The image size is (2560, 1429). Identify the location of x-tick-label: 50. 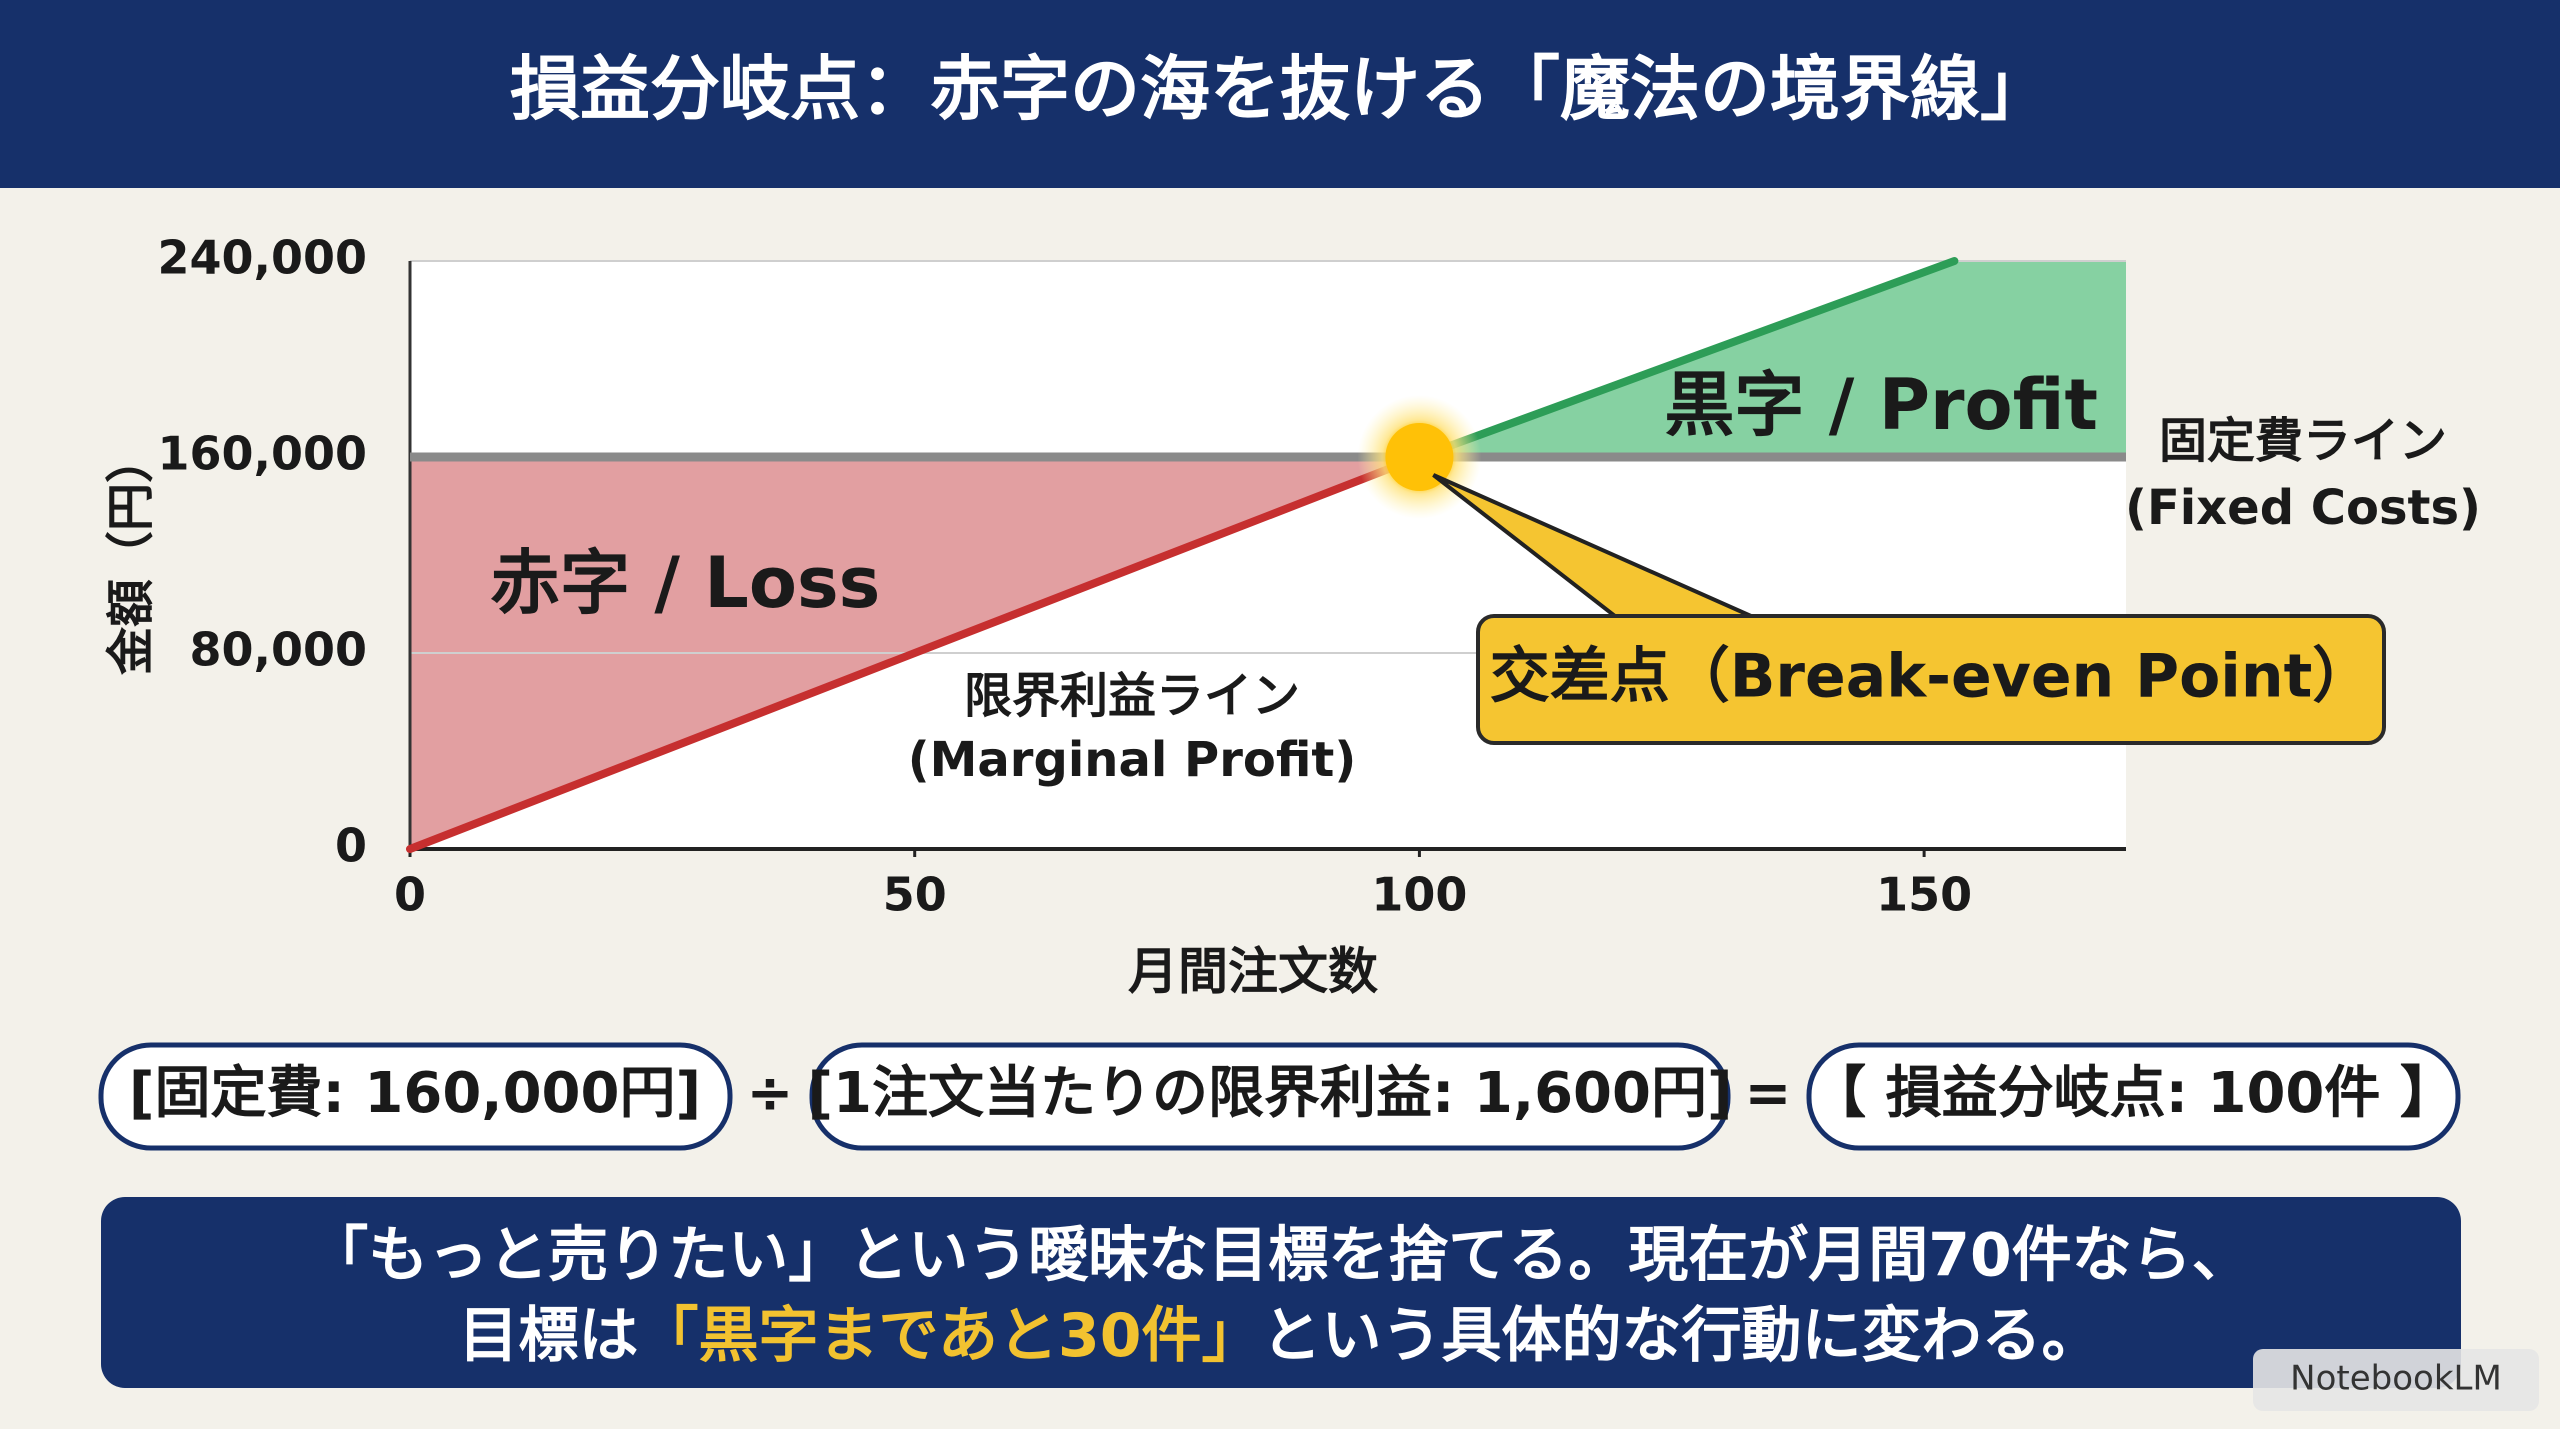
(915, 895).